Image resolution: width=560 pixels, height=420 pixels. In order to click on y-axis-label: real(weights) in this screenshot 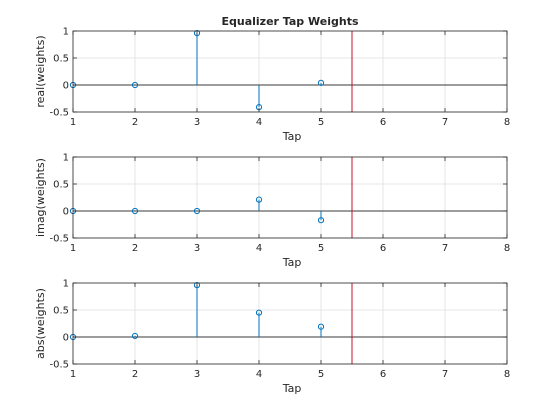, I will do `click(40, 71)`.